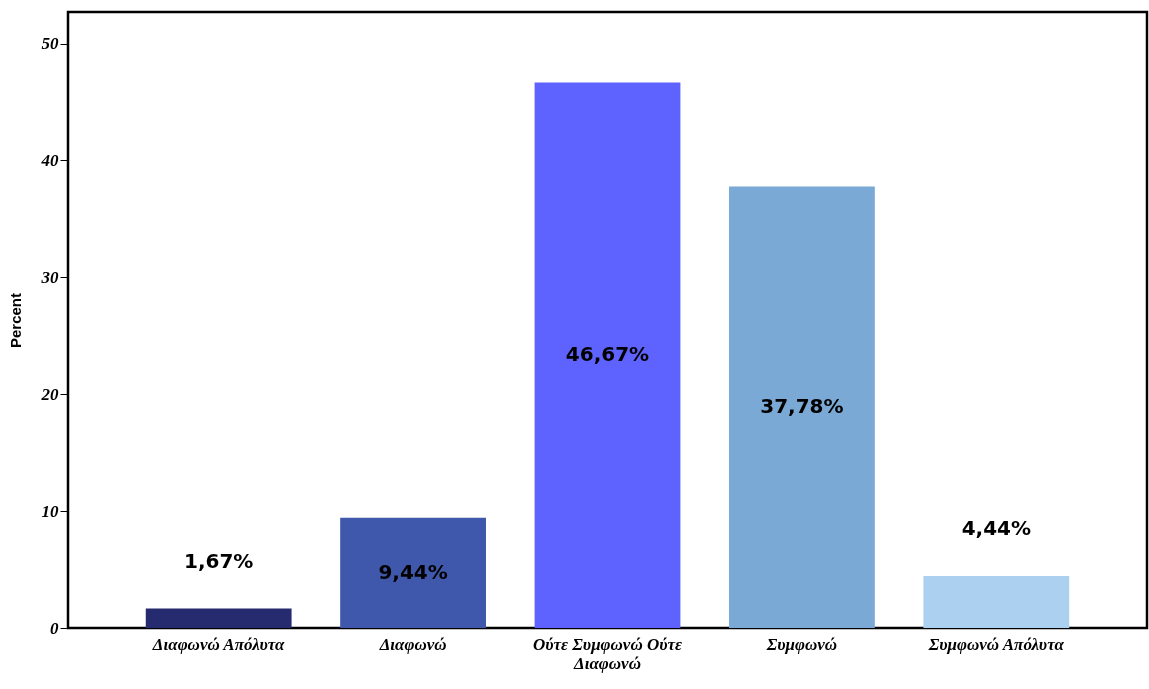 The height and width of the screenshot is (689, 1149). Describe the element at coordinates (49, 277) in the screenshot. I see `y-tick-label: 30` at that location.